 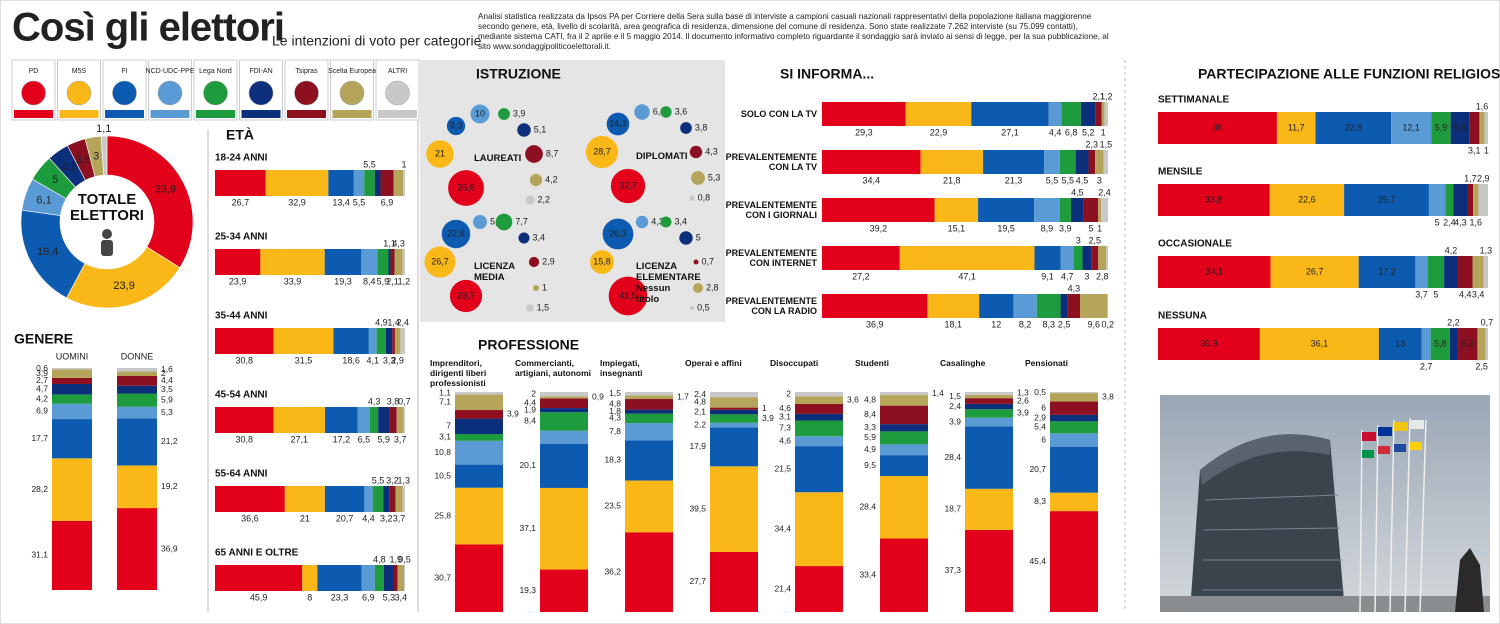 What do you see at coordinates (952, 457) in the screenshot?
I see `value-label: 28,4` at bounding box center [952, 457].